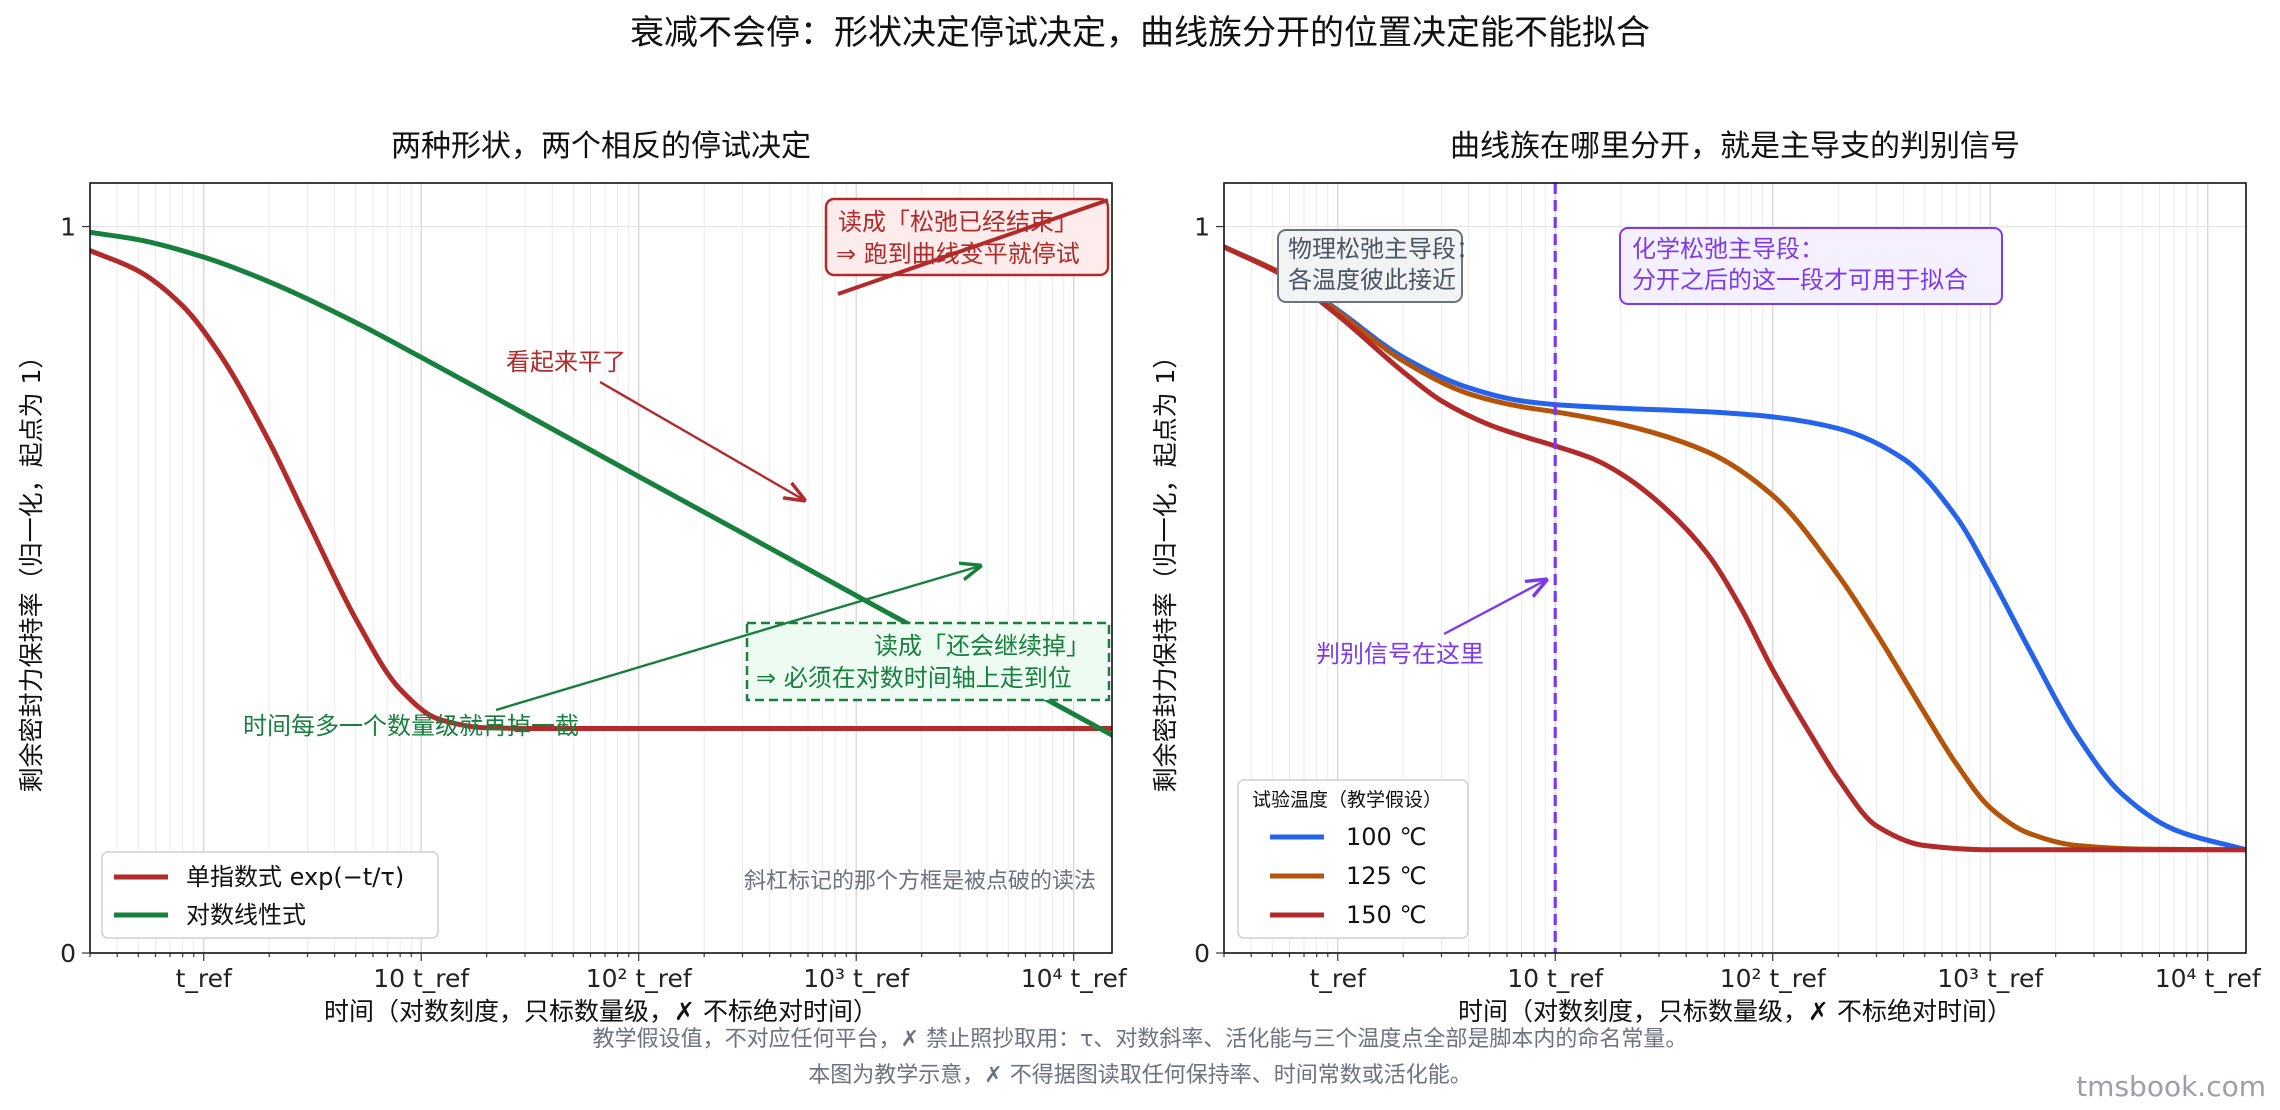  Describe the element at coordinates (1735, 146) in the screenshot. I see `right-panel-title: 曲线族在哪里分开，就是主导支的判别信号` at that location.